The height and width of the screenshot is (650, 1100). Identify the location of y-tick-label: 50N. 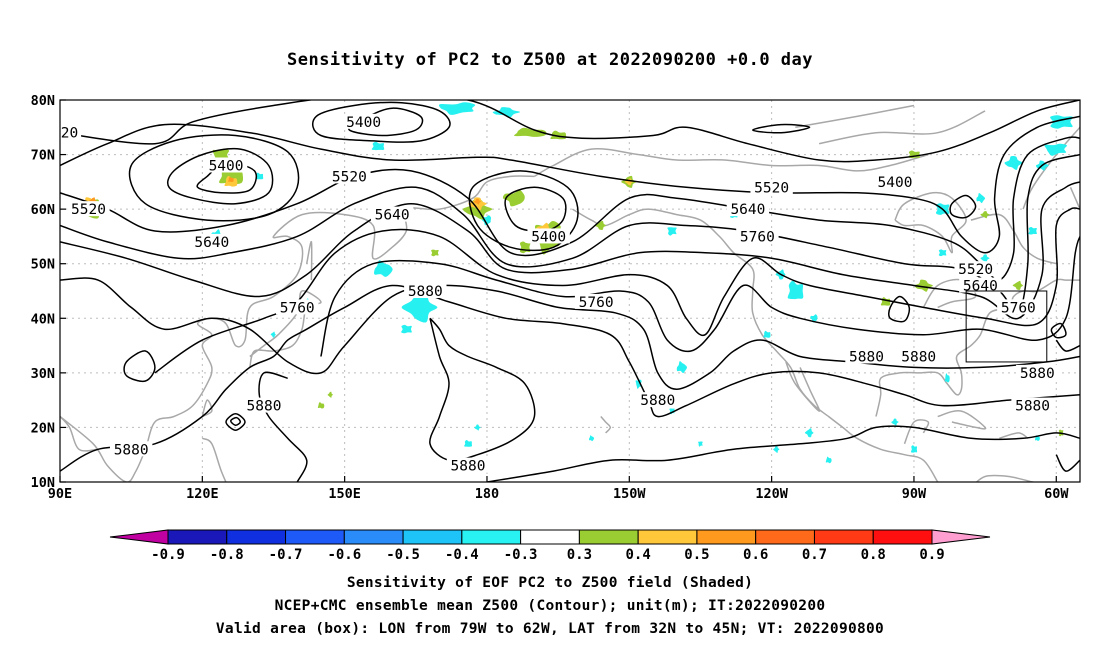
(43, 265).